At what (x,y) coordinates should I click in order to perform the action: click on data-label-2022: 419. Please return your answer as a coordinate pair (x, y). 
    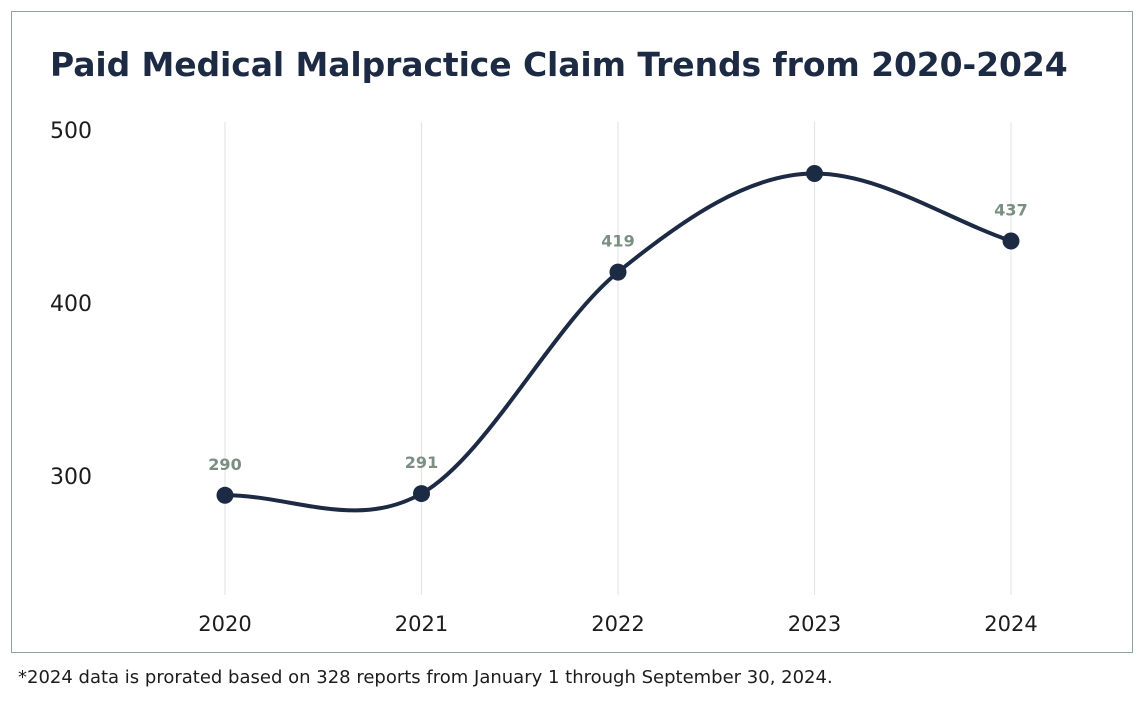
    Looking at the image, I should click on (617, 241).